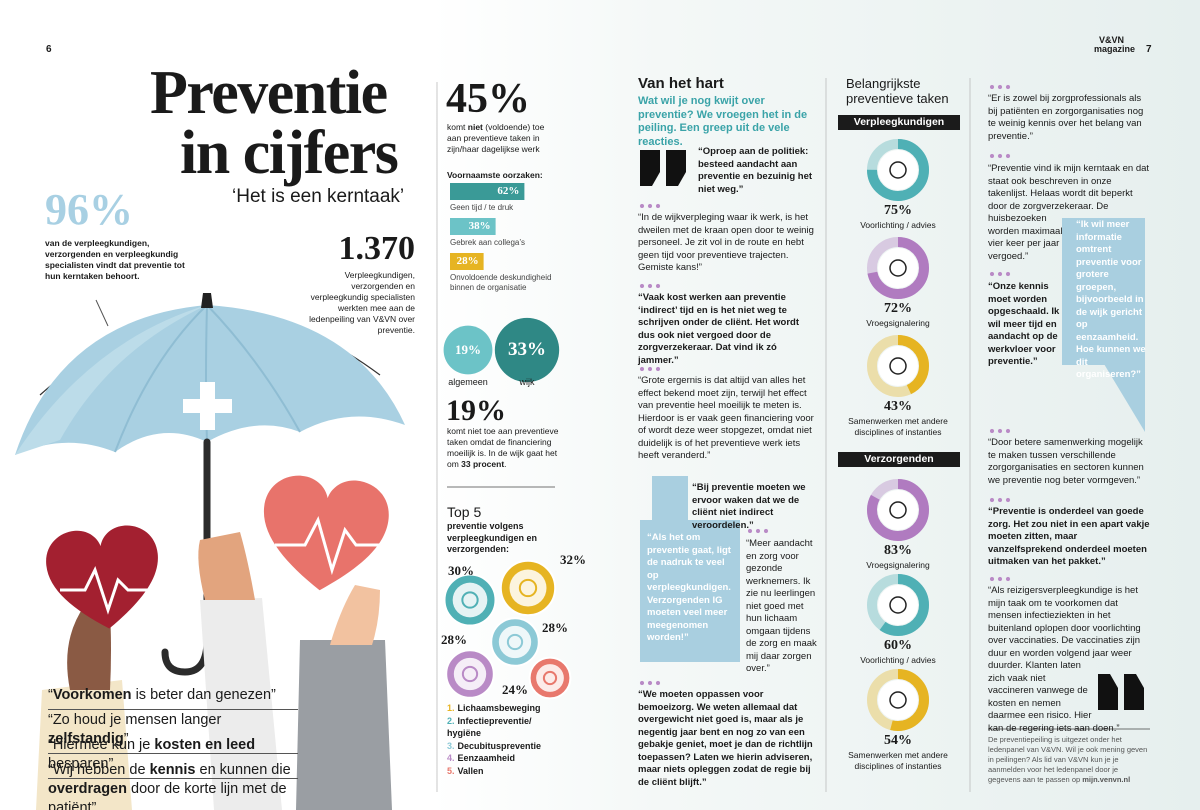 This screenshot has height=810, width=1200. Describe the element at coordinates (451, 745) in the screenshot. I see `top5-rank: 3.` at that location.